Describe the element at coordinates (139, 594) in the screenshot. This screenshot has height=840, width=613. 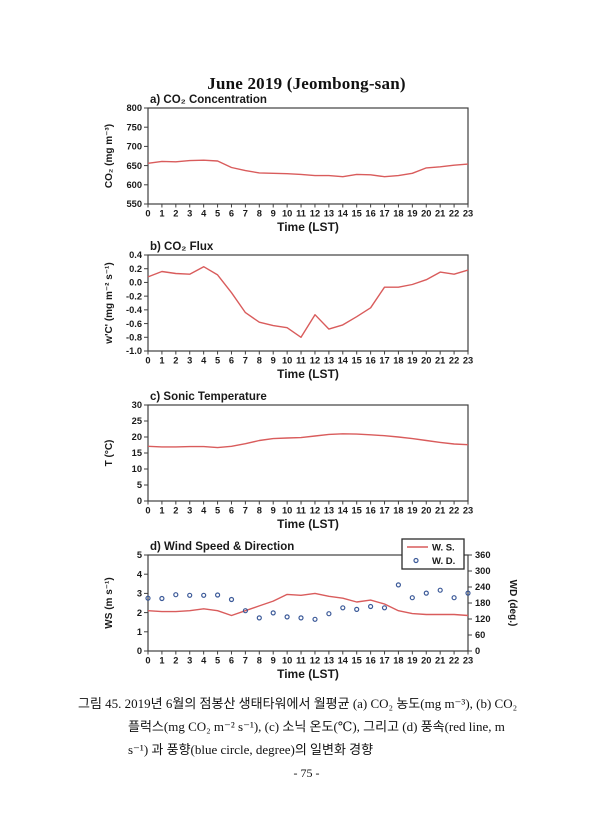
I see `y-tick-label: 3` at that location.